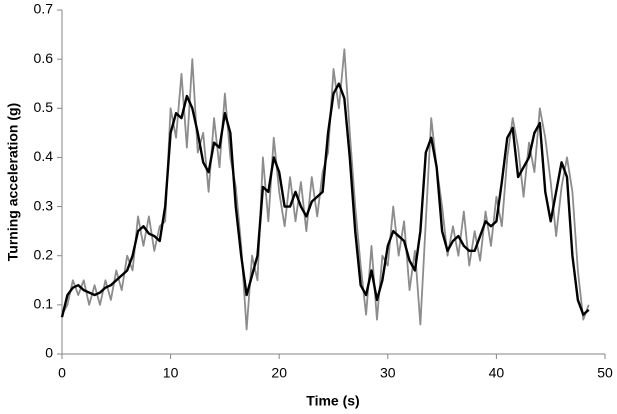 The image size is (617, 414). I want to click on x-axis-label: Time (s), so click(332, 401).